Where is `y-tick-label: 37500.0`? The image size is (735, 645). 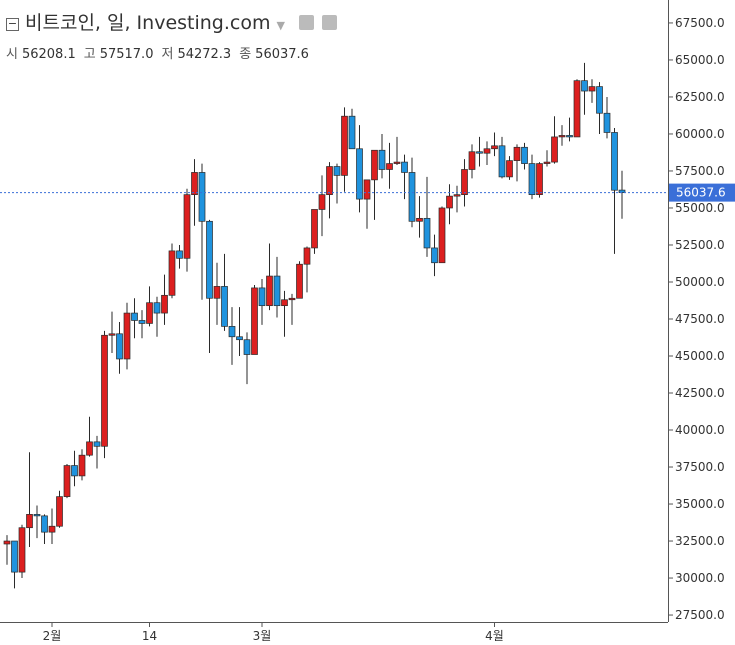
y-tick-label: 37500.0 is located at coordinates (700, 467).